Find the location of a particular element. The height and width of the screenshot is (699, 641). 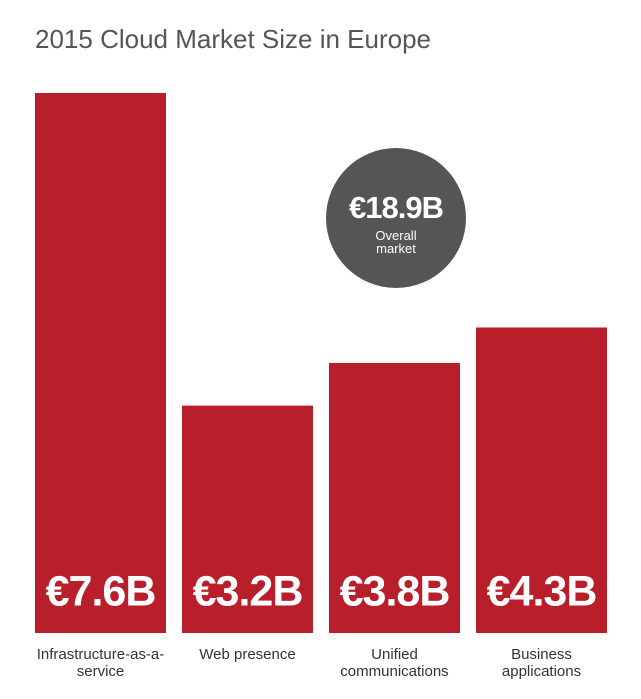

total-caption-box: Overall market is located at coordinates (396, 242).